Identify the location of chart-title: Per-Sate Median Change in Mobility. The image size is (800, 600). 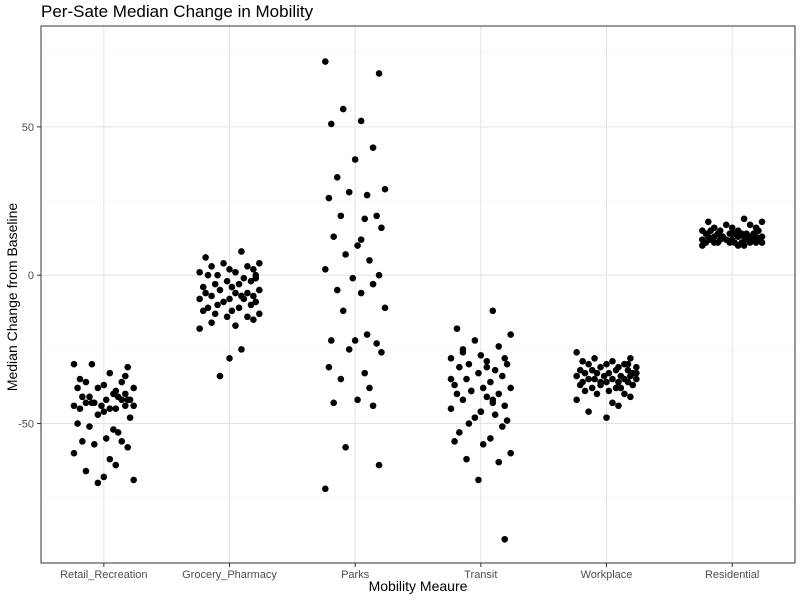
(177, 11).